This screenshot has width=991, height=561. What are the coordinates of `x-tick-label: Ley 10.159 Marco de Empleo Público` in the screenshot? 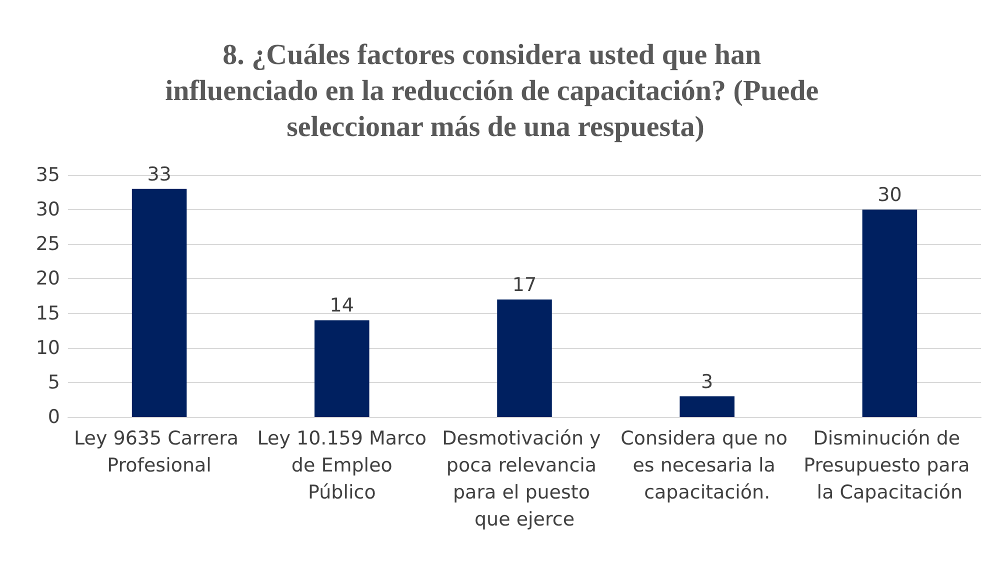 It's located at (342, 466).